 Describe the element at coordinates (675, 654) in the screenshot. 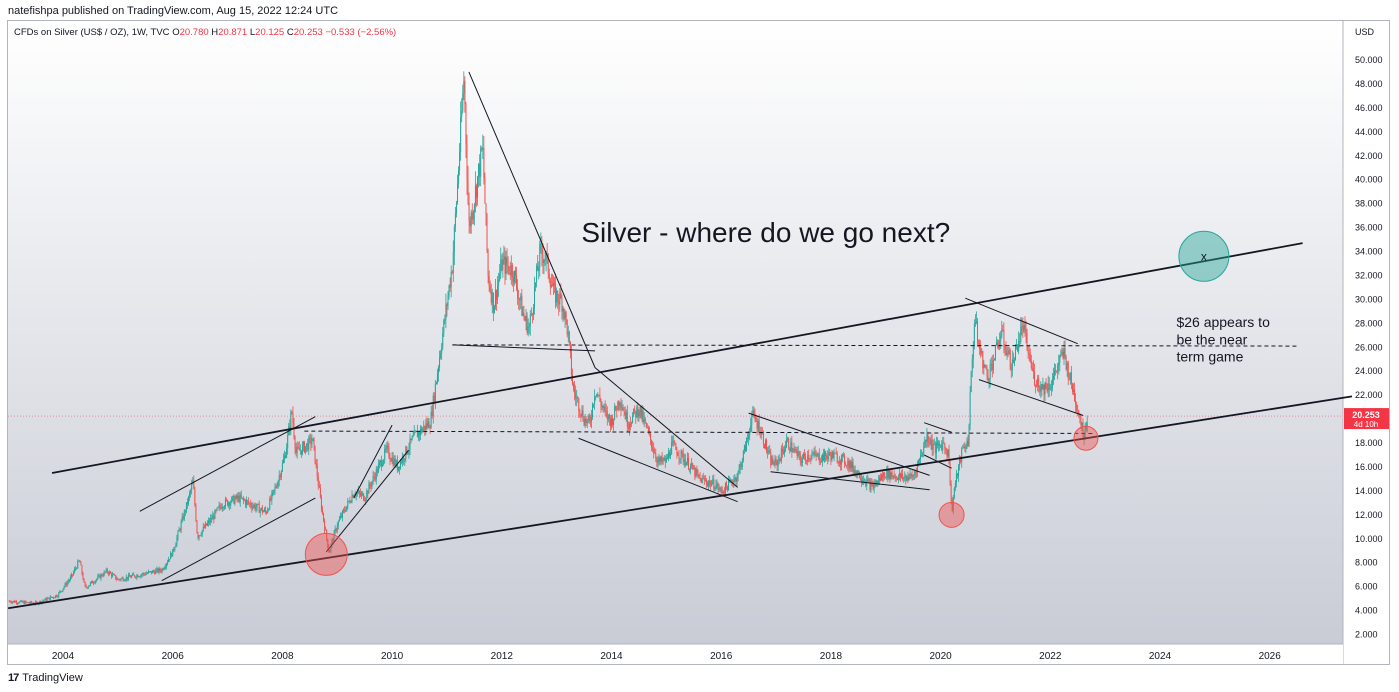

I see `time-axis-panel` at that location.